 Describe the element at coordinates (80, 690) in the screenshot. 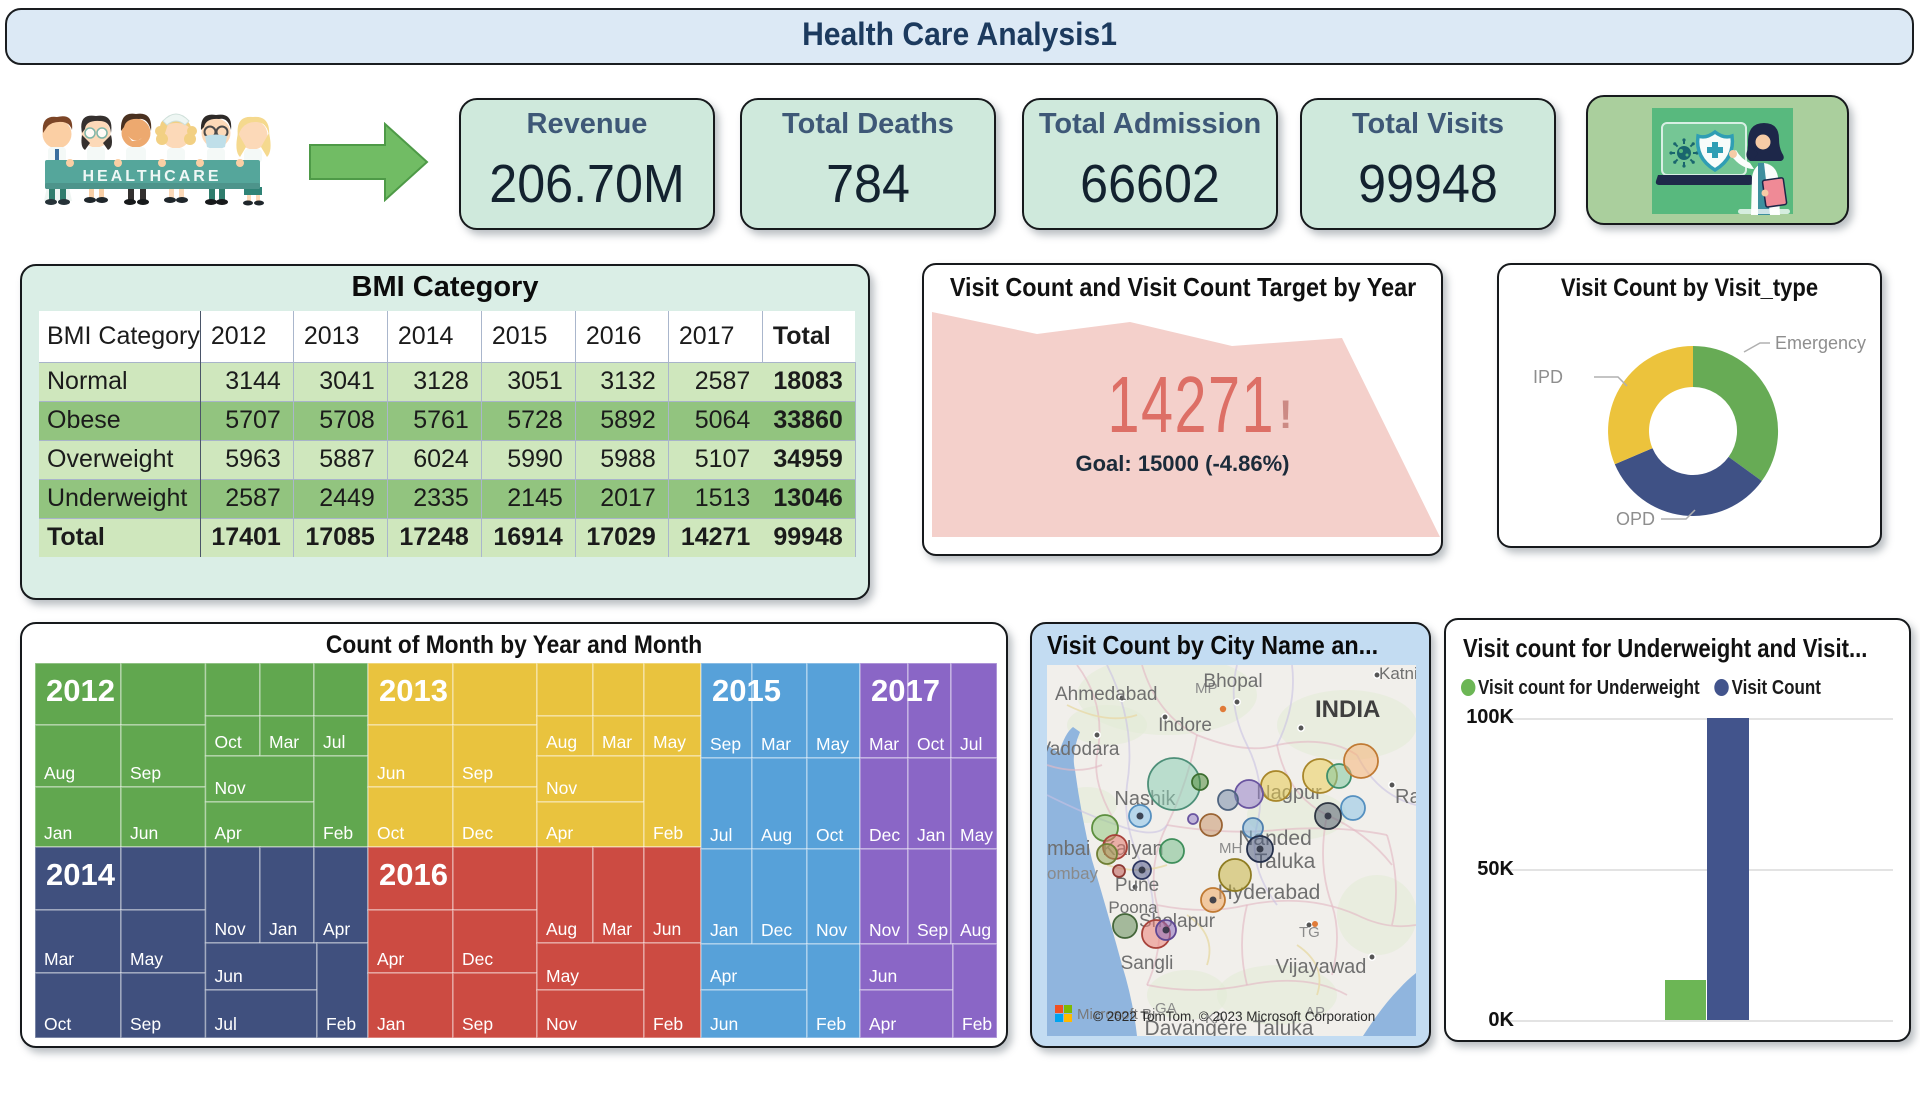

I see `svg-text: 2012` at that location.